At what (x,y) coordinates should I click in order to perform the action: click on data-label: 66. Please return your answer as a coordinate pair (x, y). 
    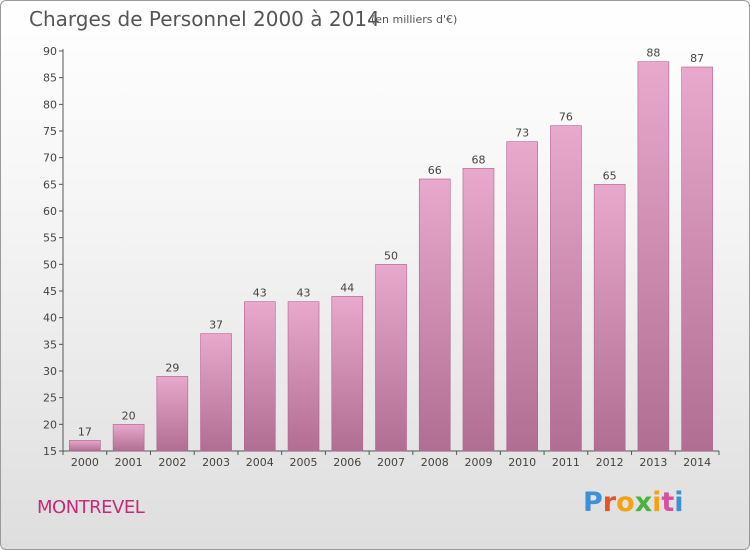
    Looking at the image, I should click on (435, 170).